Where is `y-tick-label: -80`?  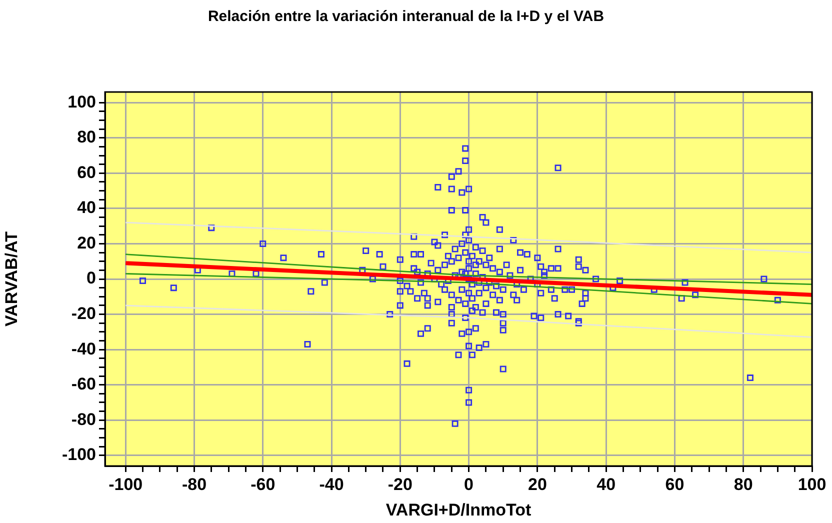
y-tick-label: -80 is located at coordinates (83, 419).